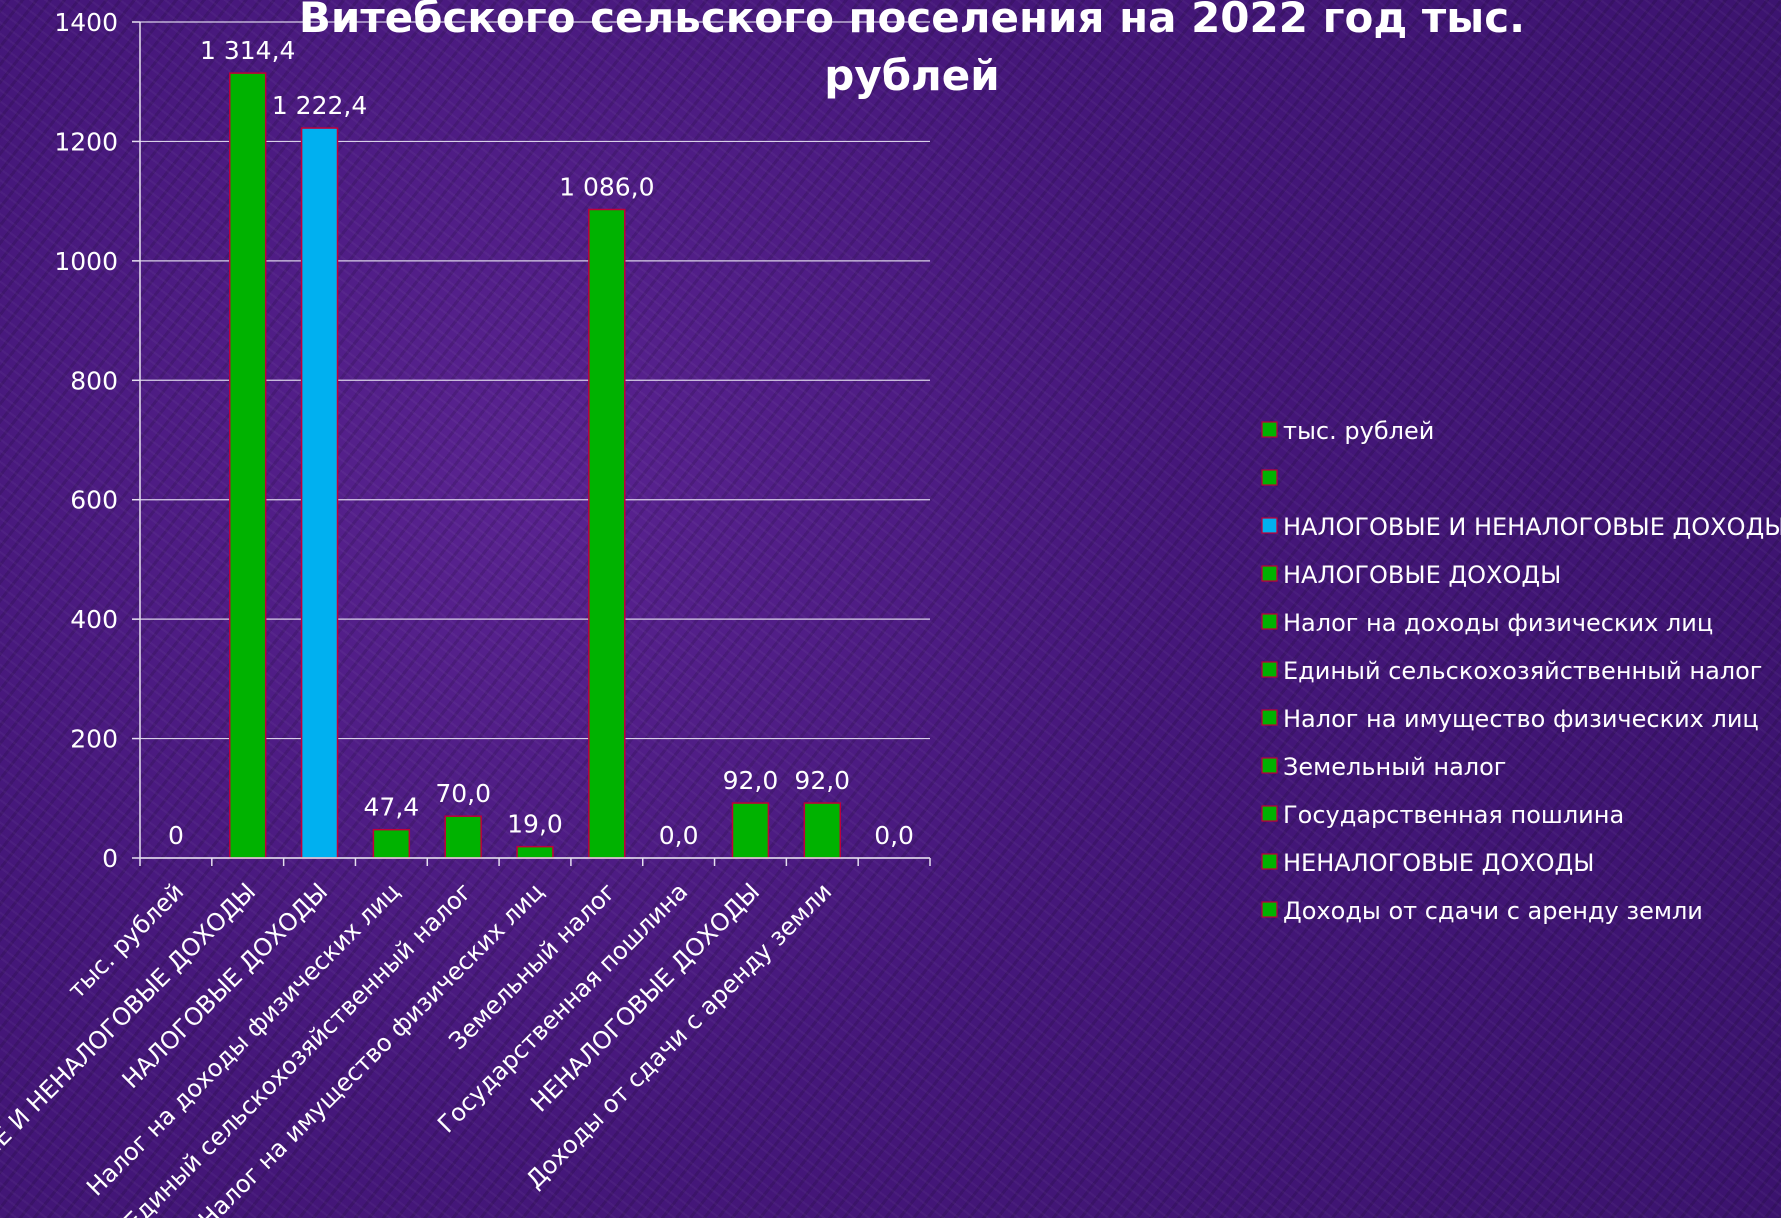 The width and height of the screenshot is (1781, 1218). Describe the element at coordinates (176, 835) in the screenshot. I see `data-label-0: 0` at that location.